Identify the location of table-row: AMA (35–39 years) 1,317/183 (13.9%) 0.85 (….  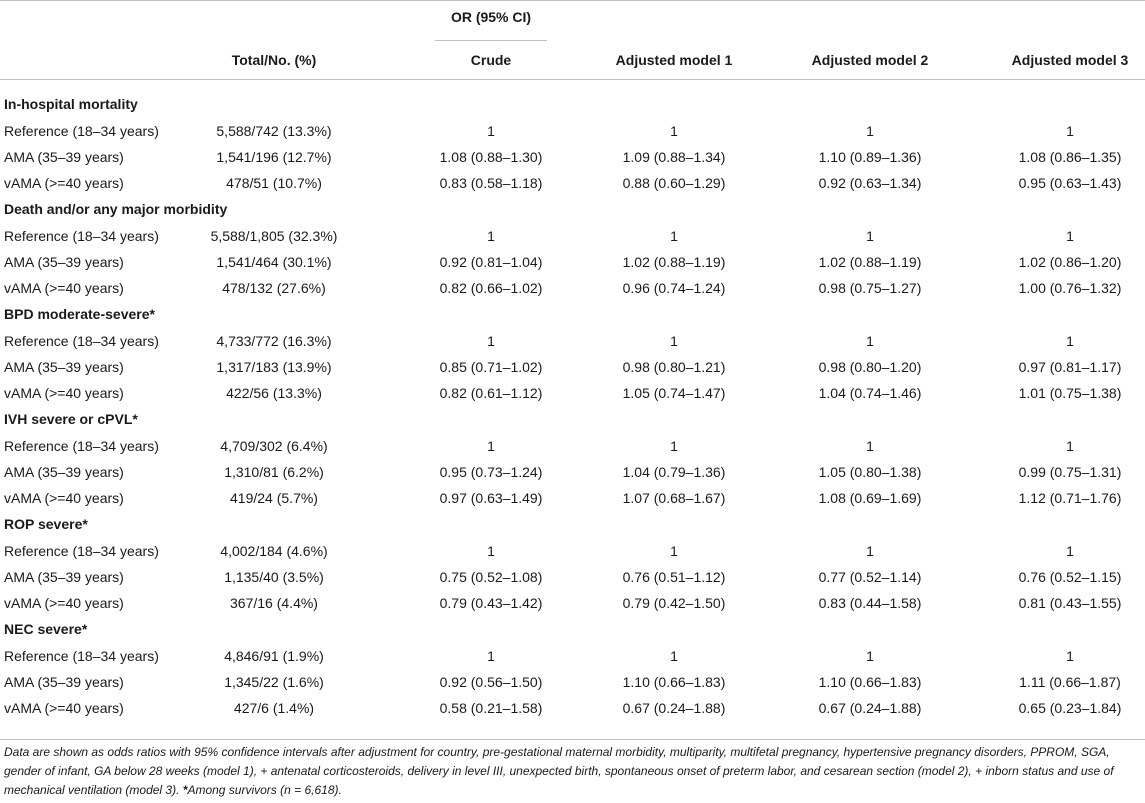
(572, 368).